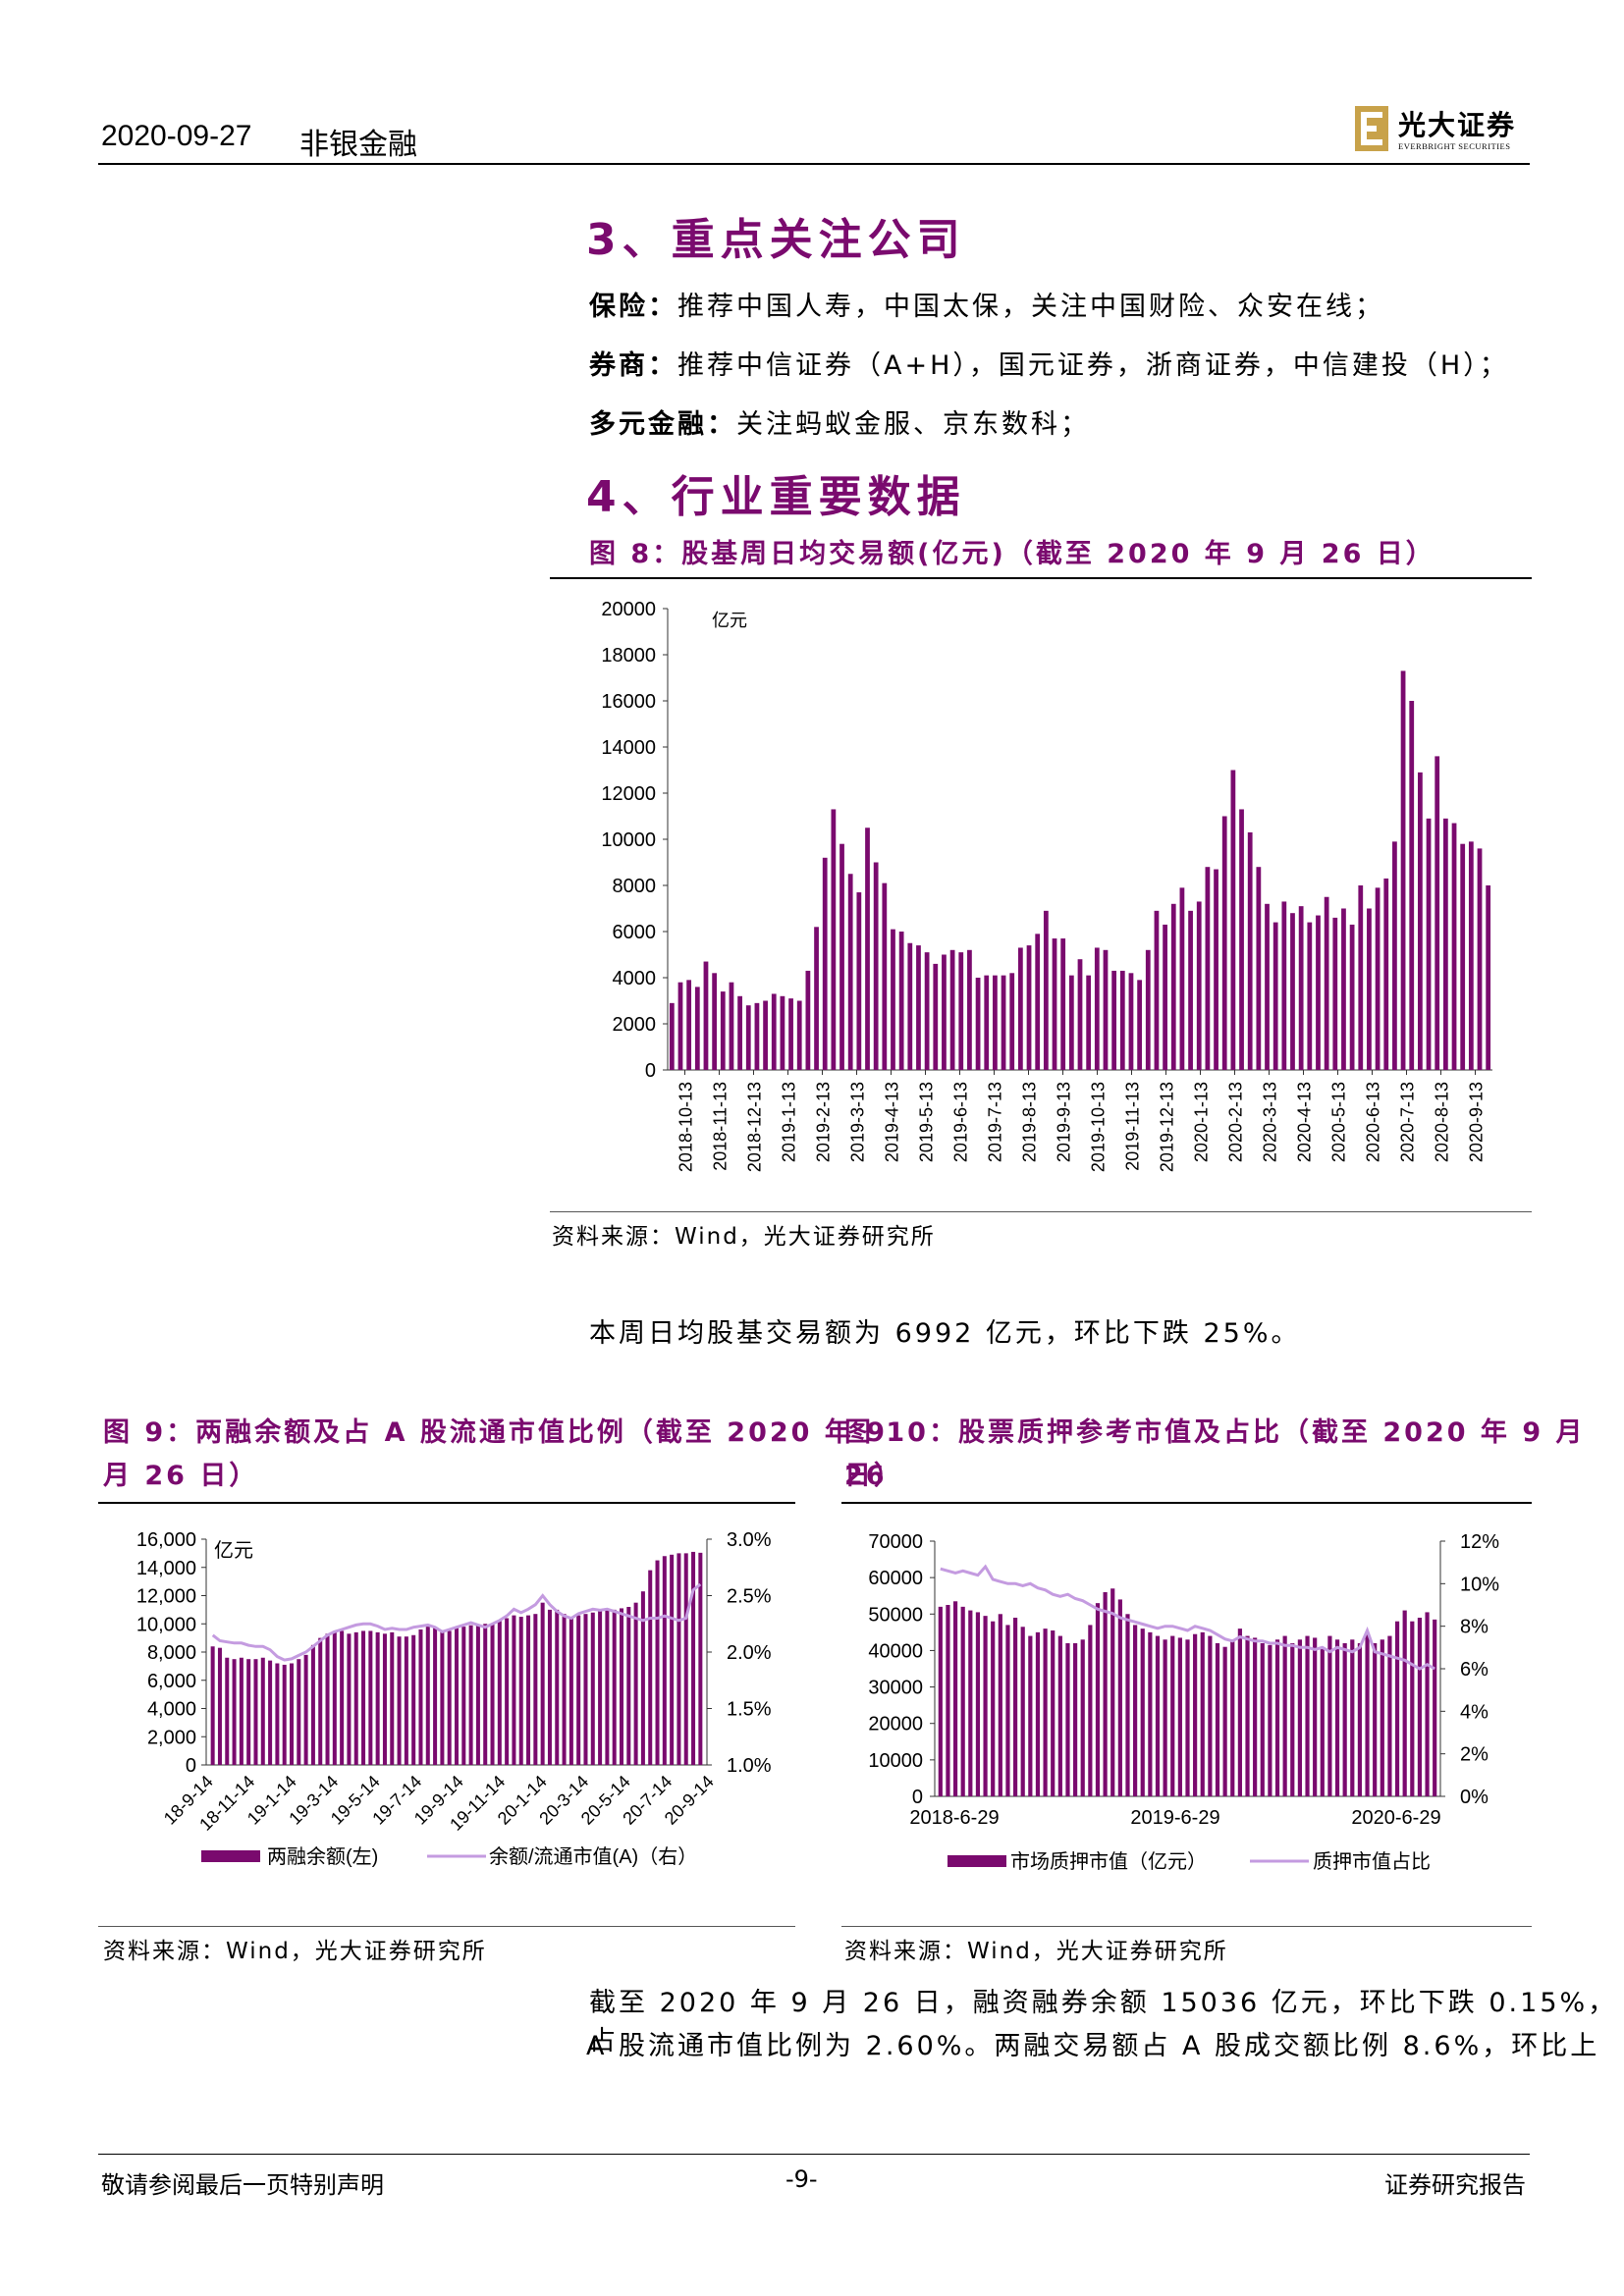 The image size is (1624, 2296). What do you see at coordinates (171, 1653) in the screenshot?
I see `fig9-left-tick-label: 8,000` at bounding box center [171, 1653].